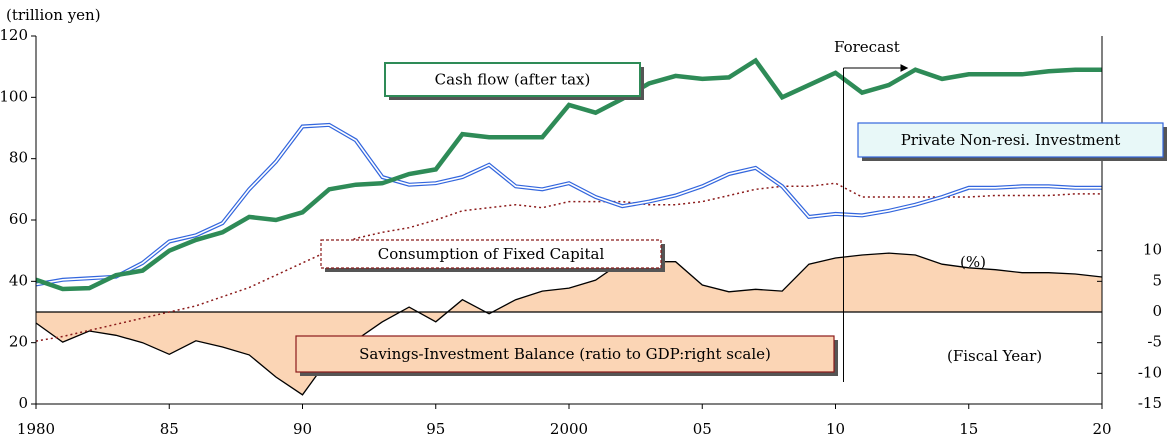 This screenshot has height=443, width=1168. Describe the element at coordinates (702, 429) in the screenshot. I see `x-tick-label: 05` at that location.